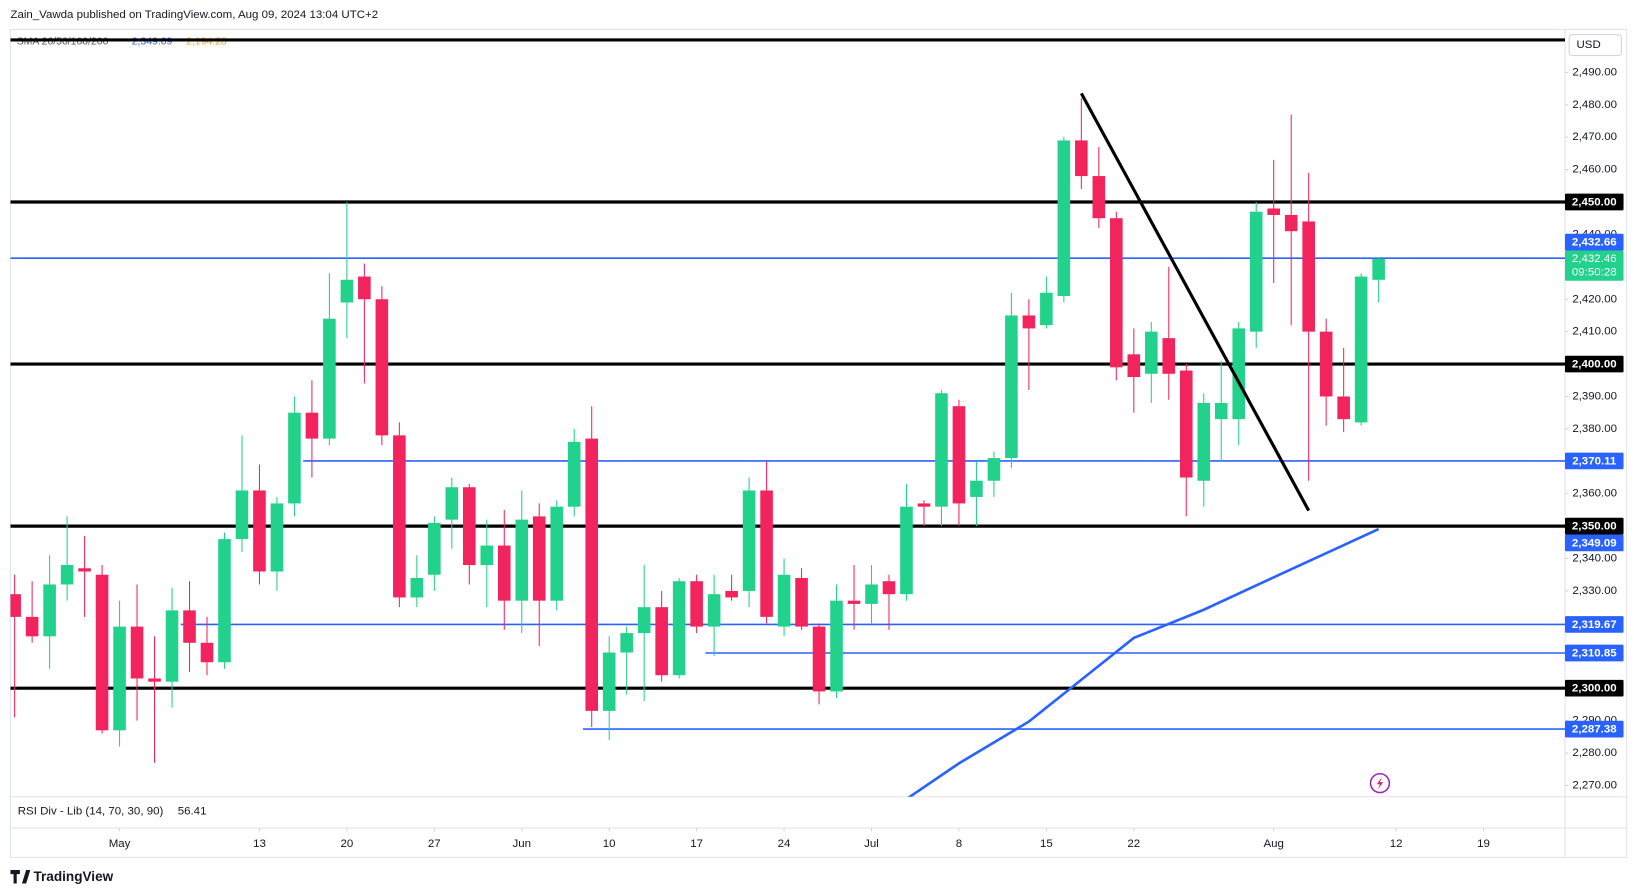  Describe the element at coordinates (1594, 625) in the screenshot. I see `level-tag: 2,319.67` at that location.